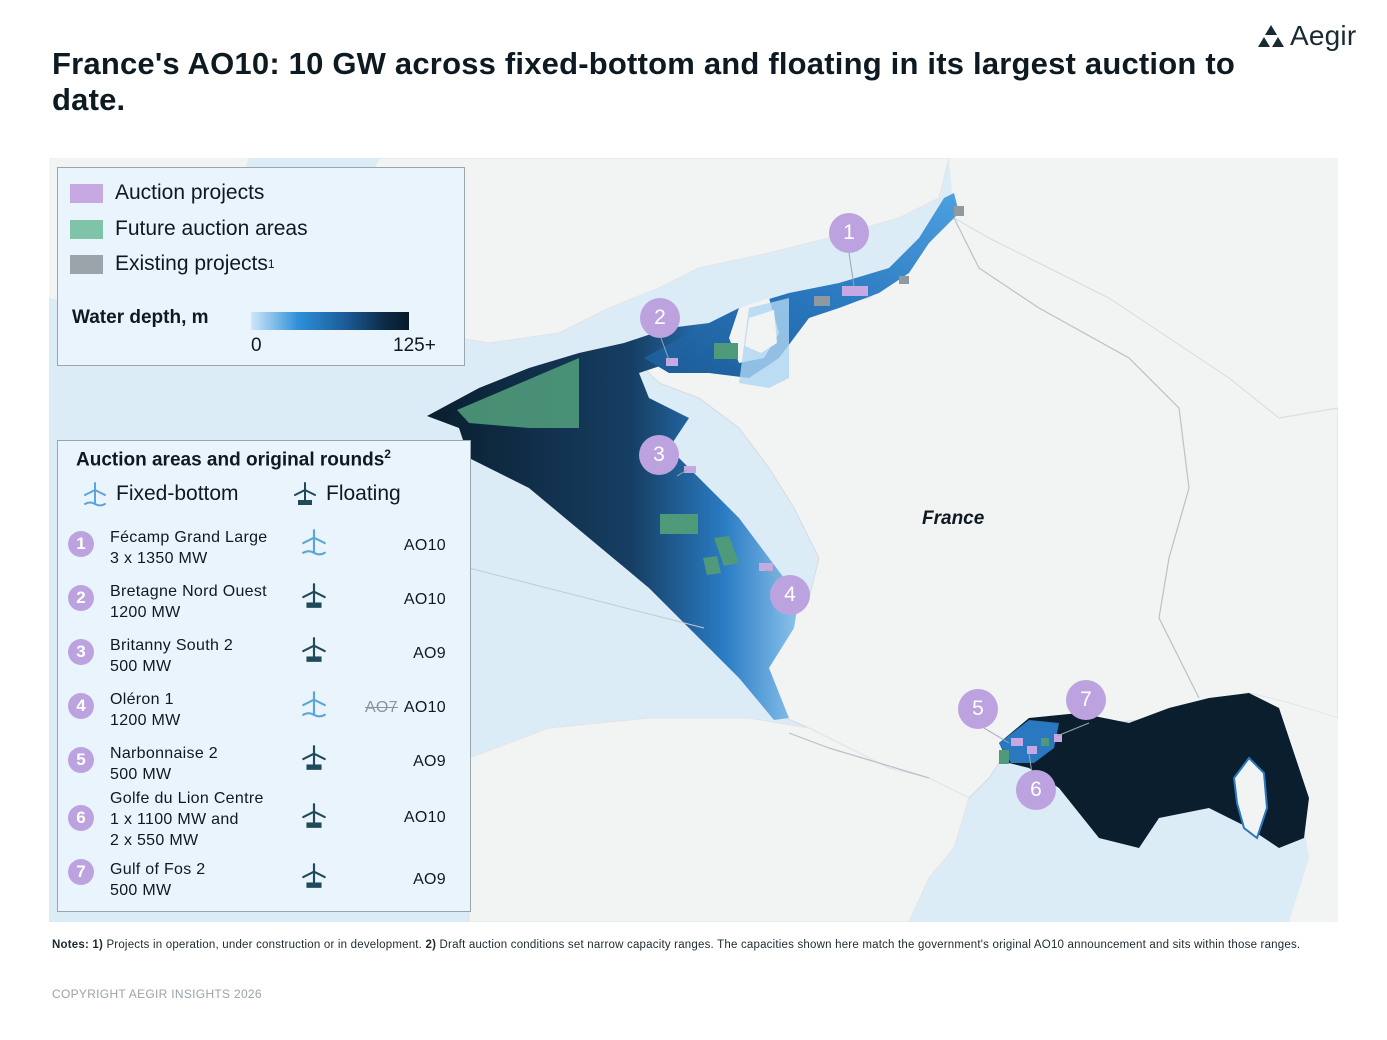 The image size is (1387, 1040). What do you see at coordinates (849, 233) in the screenshot?
I see `map-marker-1: 1` at bounding box center [849, 233].